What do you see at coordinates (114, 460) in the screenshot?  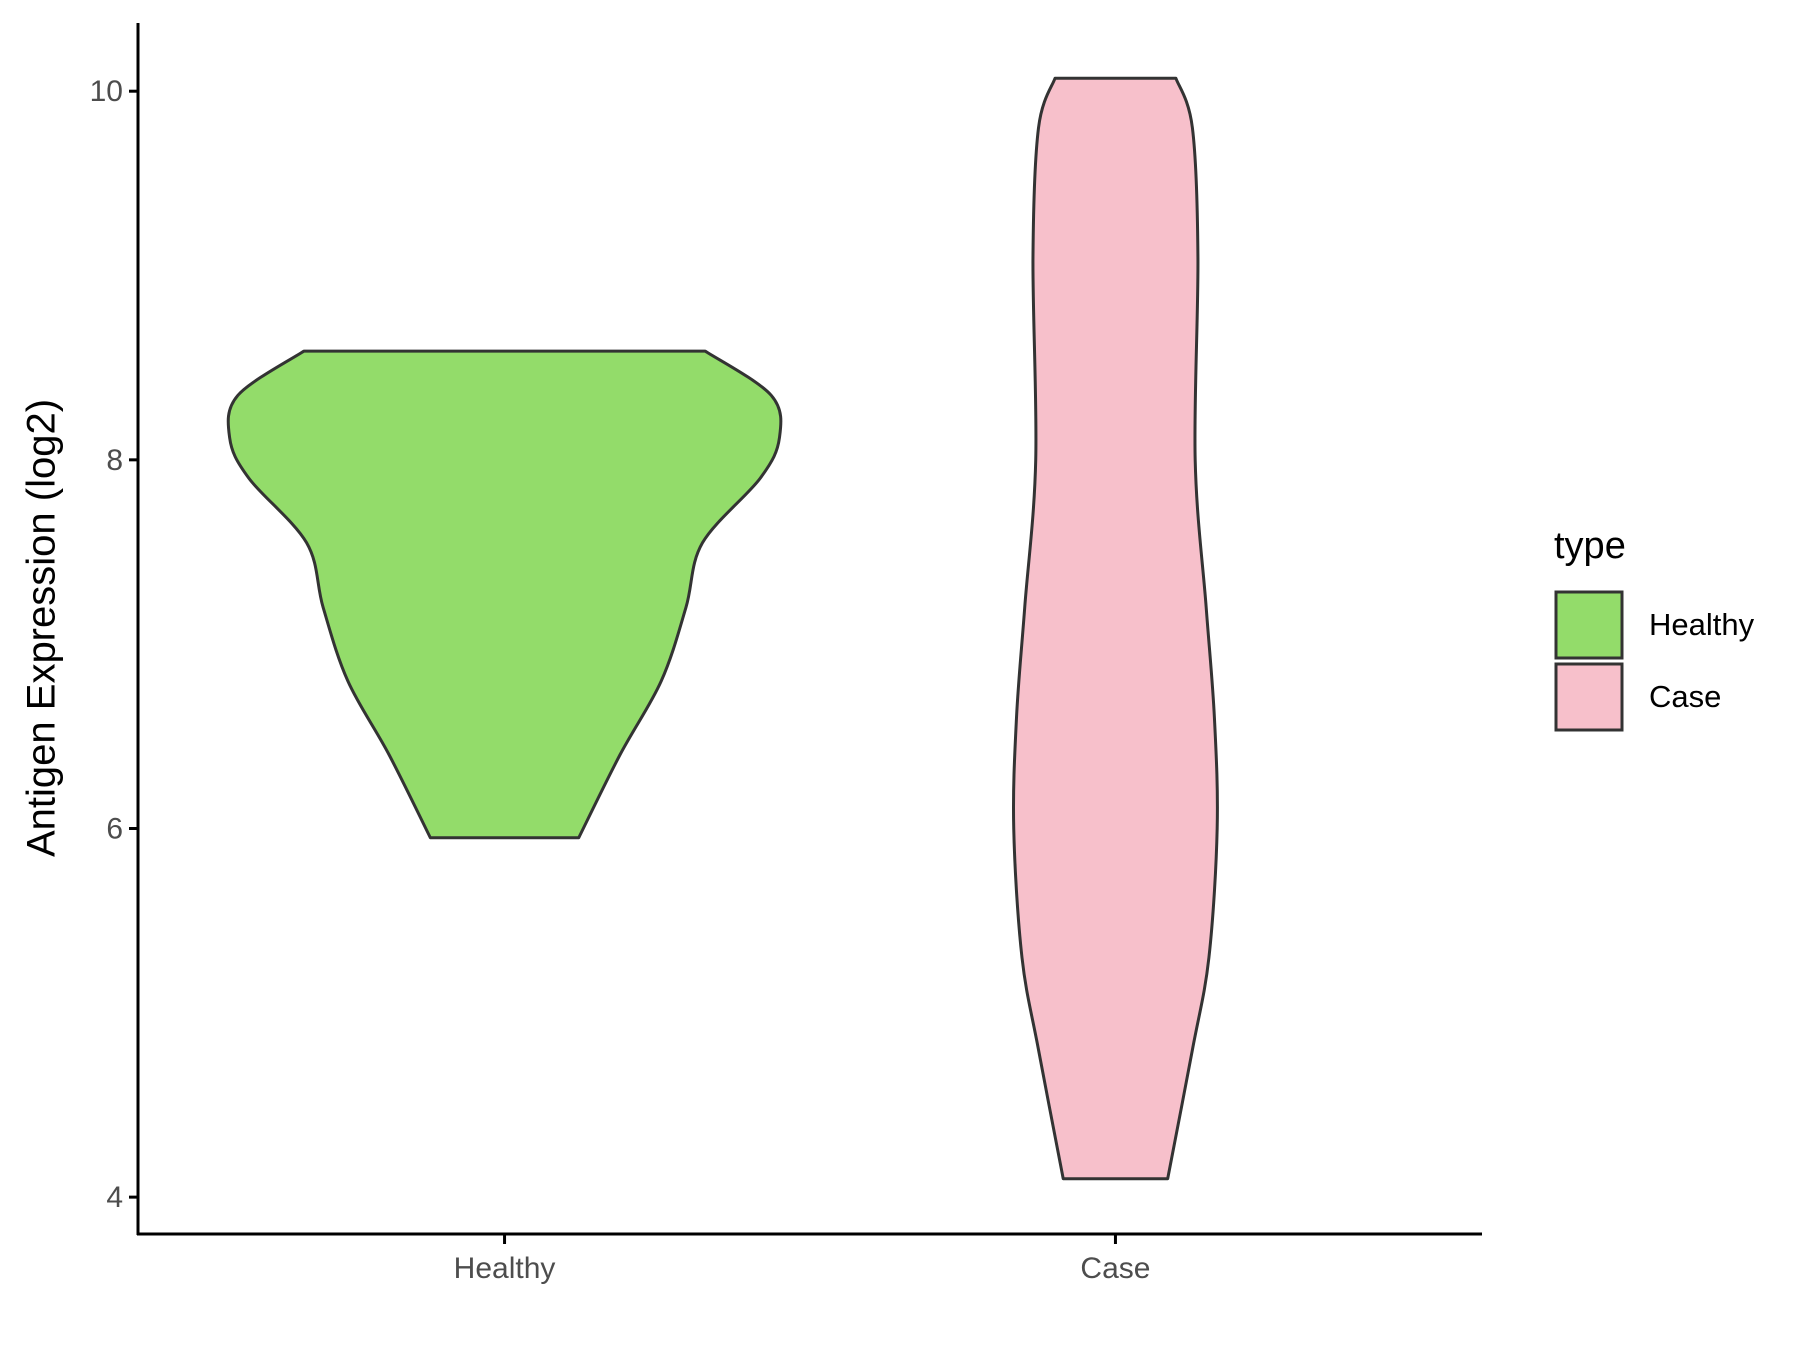 I see `y-tick-label: 8` at bounding box center [114, 460].